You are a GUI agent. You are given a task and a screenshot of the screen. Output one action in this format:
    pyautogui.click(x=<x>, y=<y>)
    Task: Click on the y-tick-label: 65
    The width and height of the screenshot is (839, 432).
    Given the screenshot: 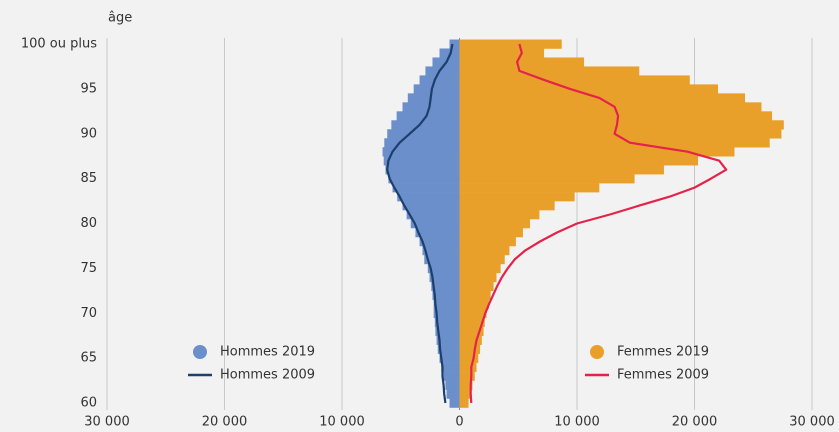 What is the action you would take?
    pyautogui.click(x=88, y=358)
    